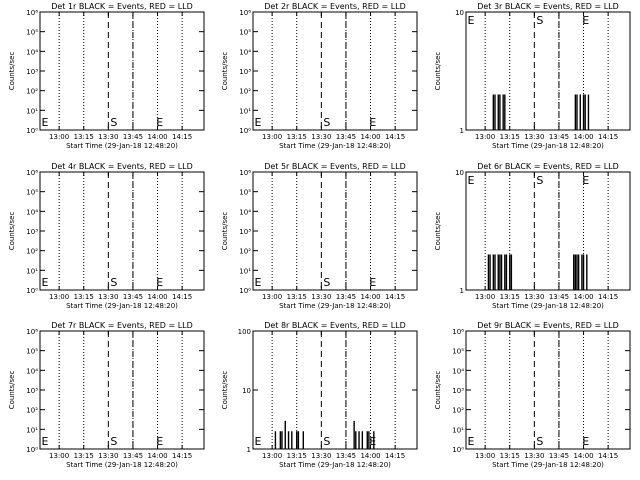 This screenshot has height=480, width=640. What do you see at coordinates (548, 166) in the screenshot?
I see `panel-title: Det 6r BLACK = Events, RED = LLD` at bounding box center [548, 166].